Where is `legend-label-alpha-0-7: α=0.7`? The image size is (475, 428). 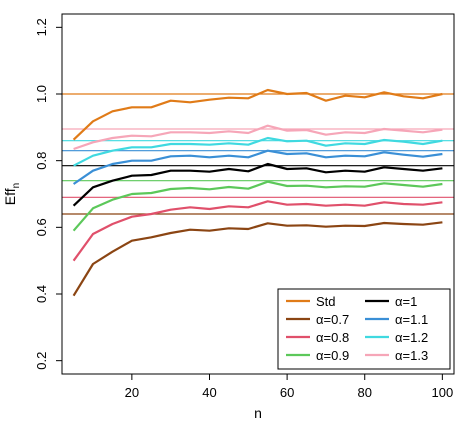
legend-label-alpha-0-7: α=0.7 is located at coordinates (332, 319).